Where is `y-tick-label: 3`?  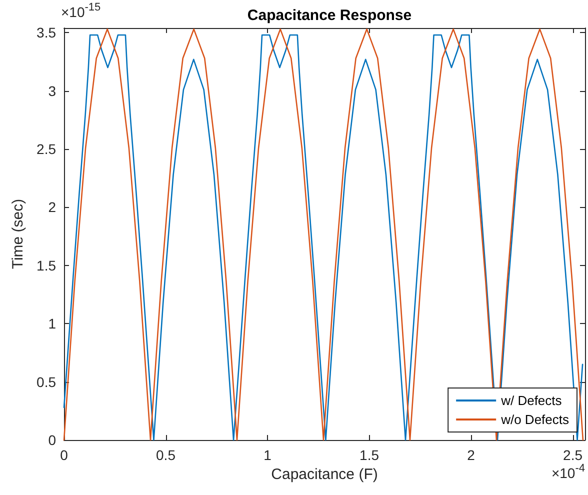 y-tick-label: 3 is located at coordinates (52, 90).